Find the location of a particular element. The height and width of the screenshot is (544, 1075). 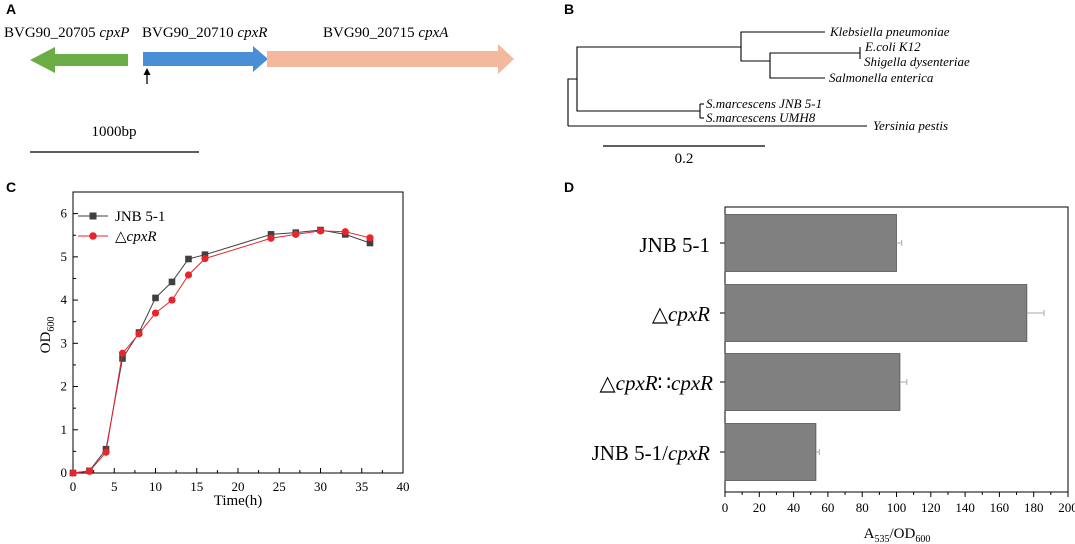

x-tick-label: 100 is located at coordinates (897, 507).